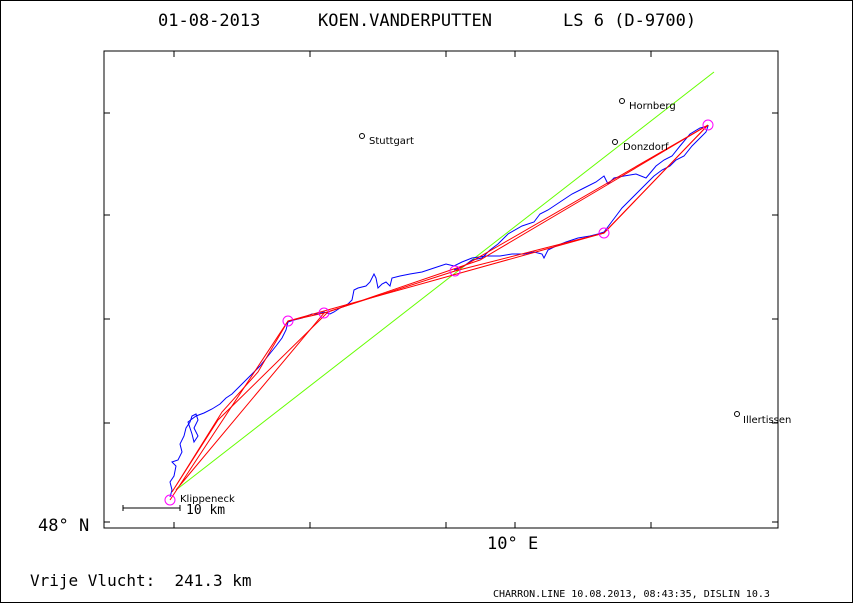 This screenshot has height=603, width=853. I want to click on scale-bar, so click(151, 508).